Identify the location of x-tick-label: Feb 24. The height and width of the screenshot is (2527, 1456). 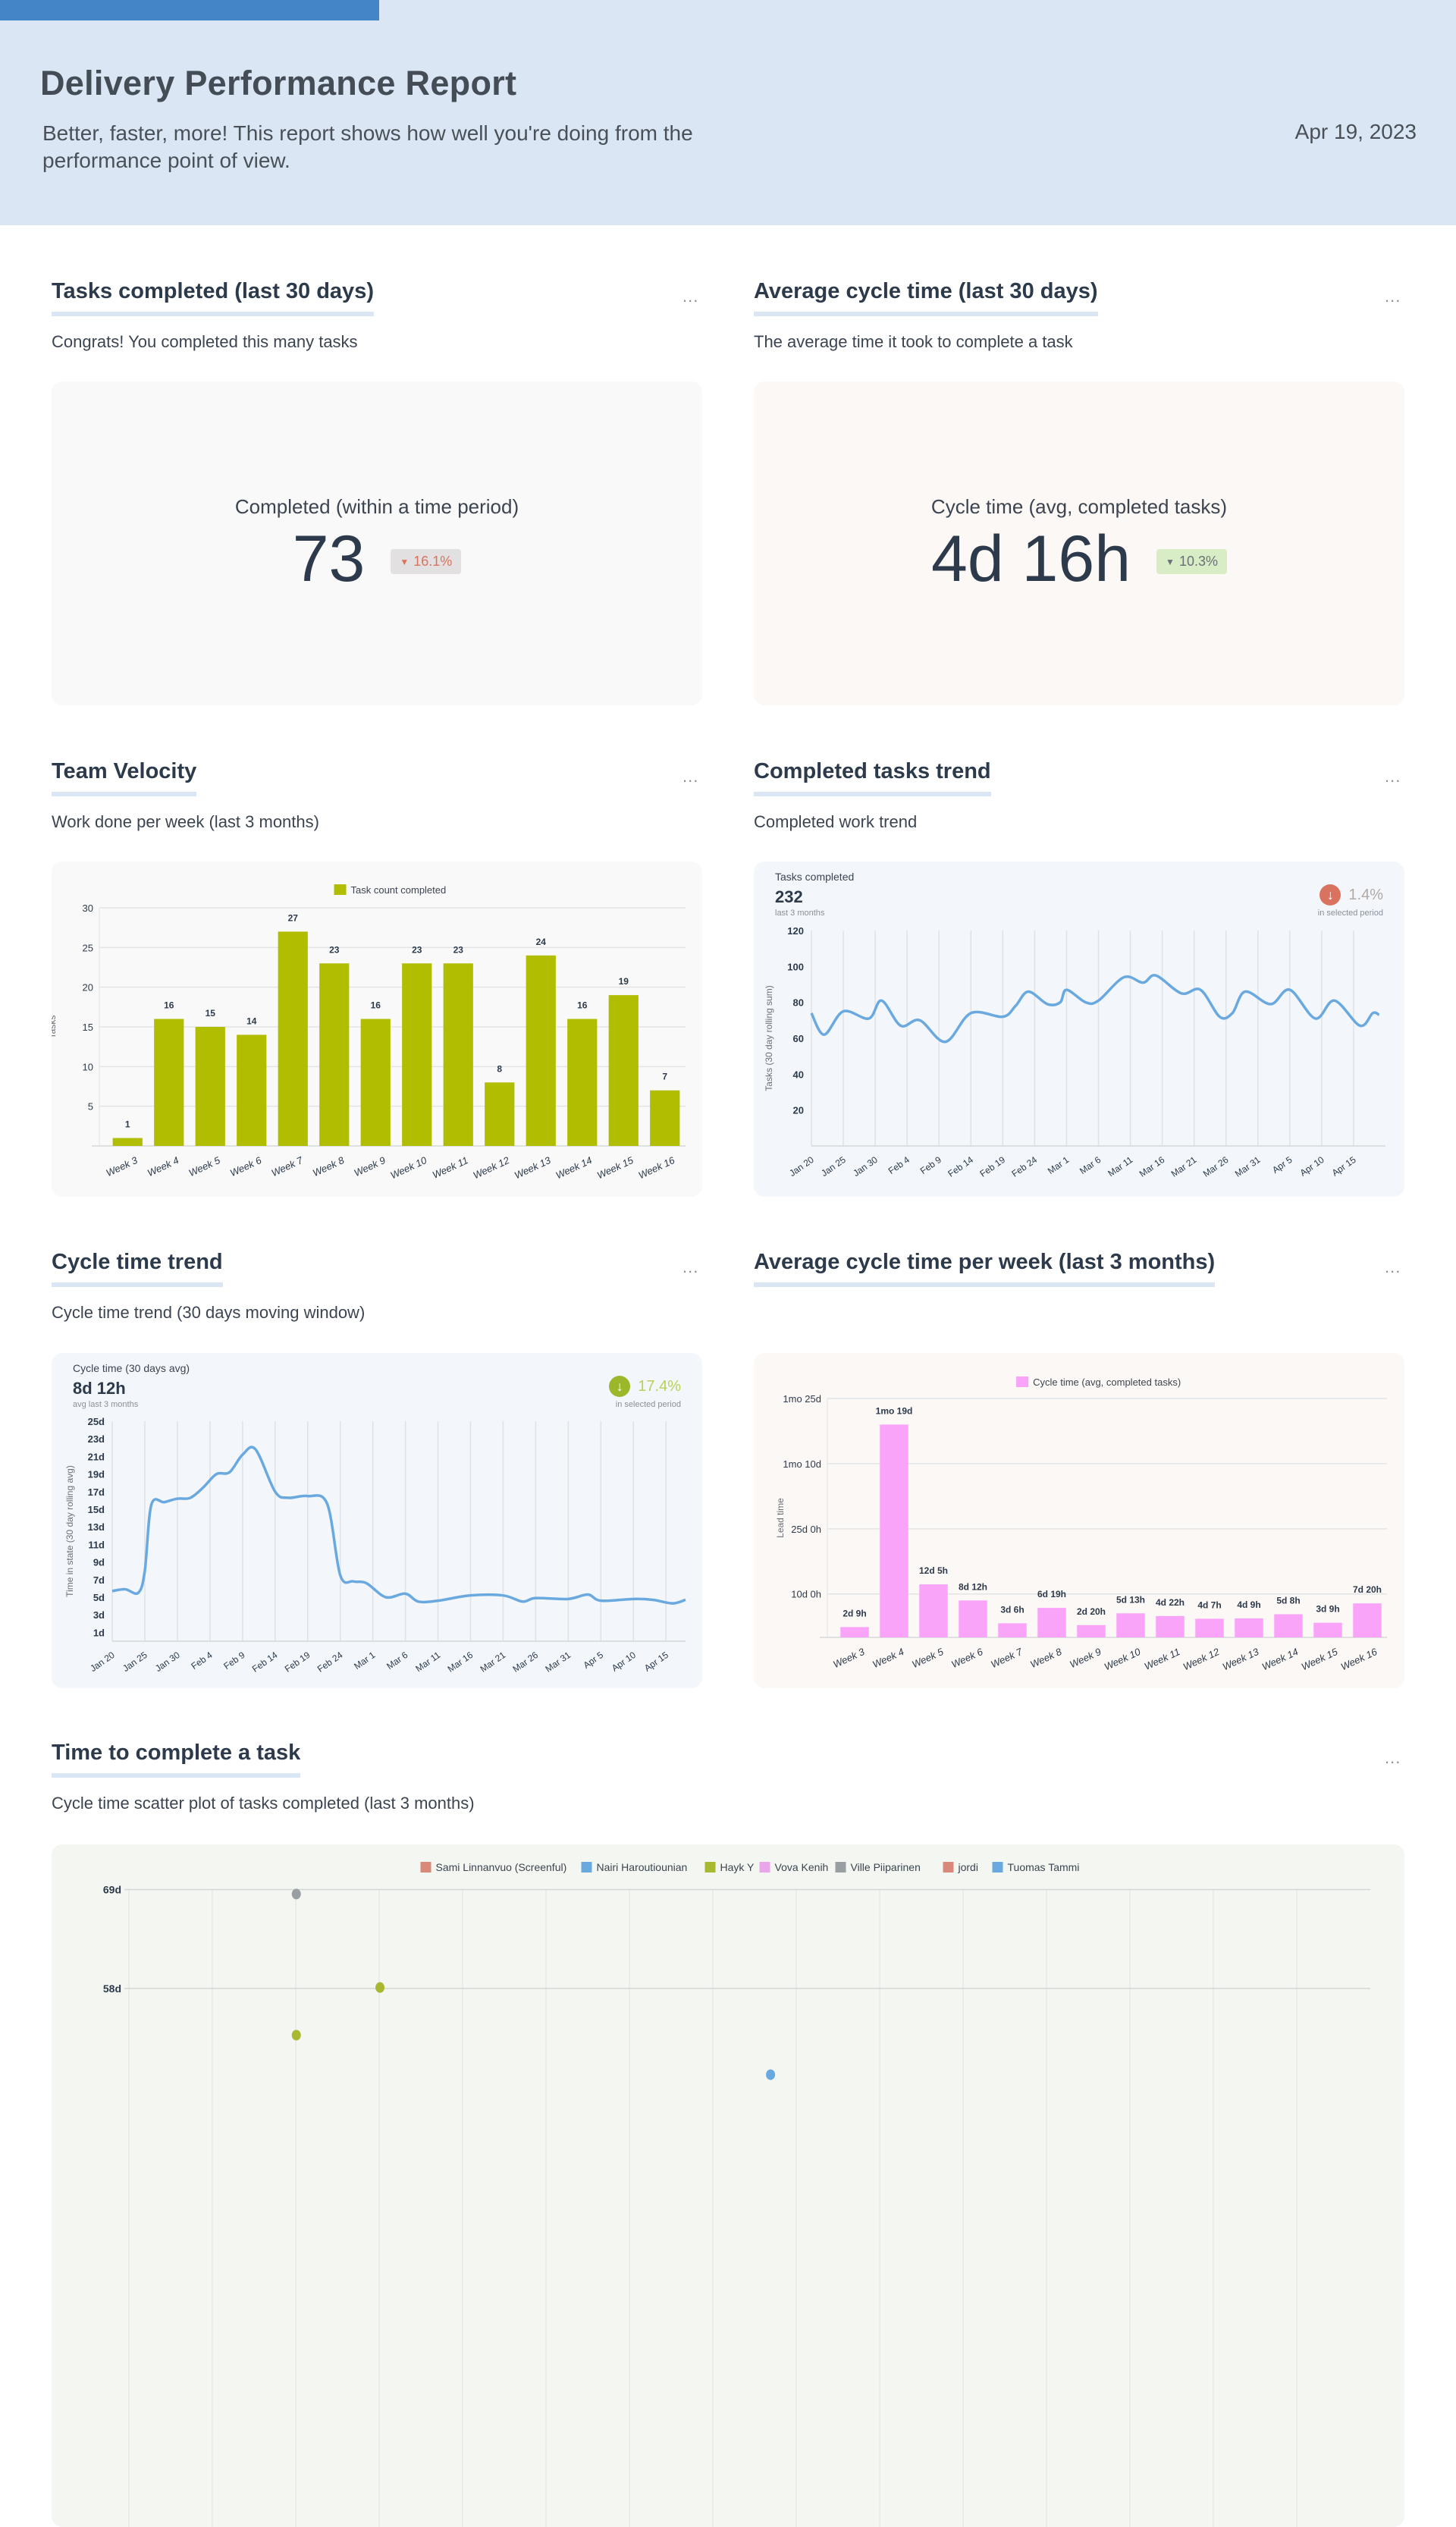
(1024, 1166).